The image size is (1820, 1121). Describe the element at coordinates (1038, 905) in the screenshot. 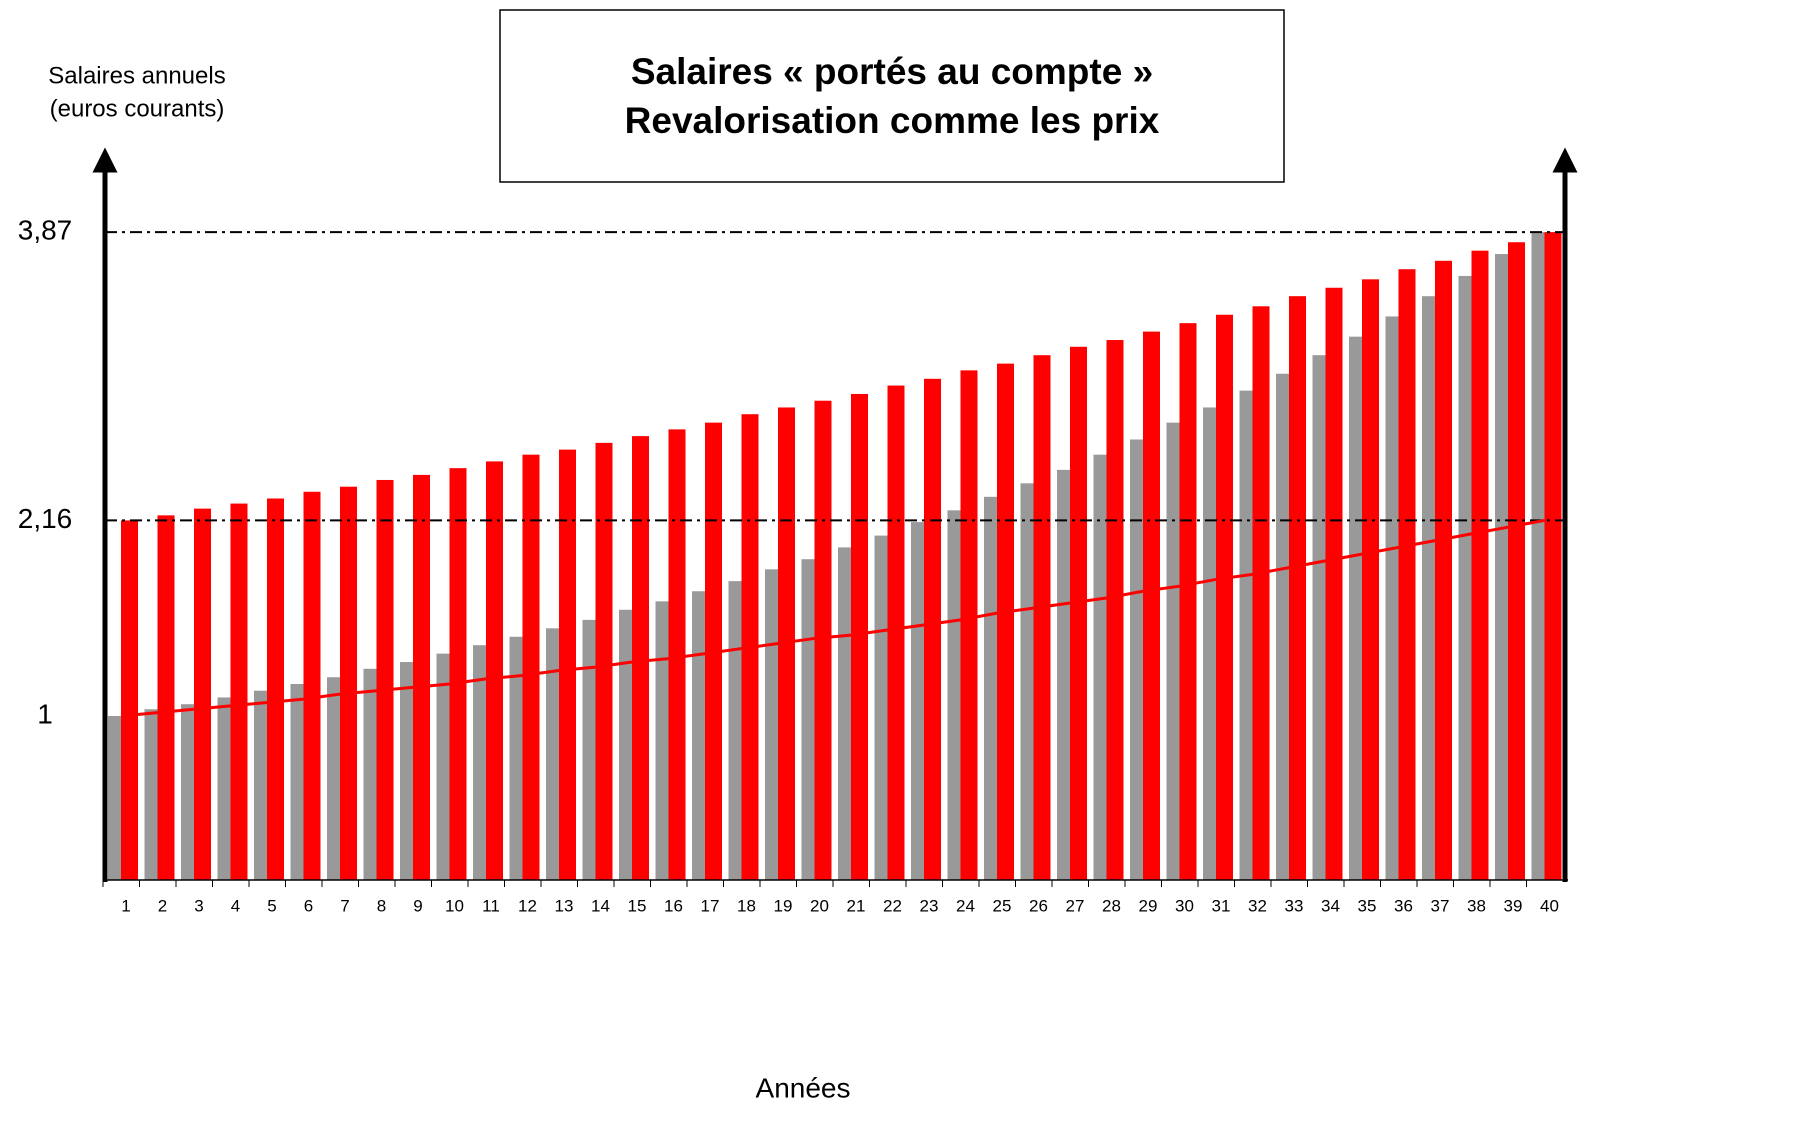

I see `x-tick-label: 26` at that location.